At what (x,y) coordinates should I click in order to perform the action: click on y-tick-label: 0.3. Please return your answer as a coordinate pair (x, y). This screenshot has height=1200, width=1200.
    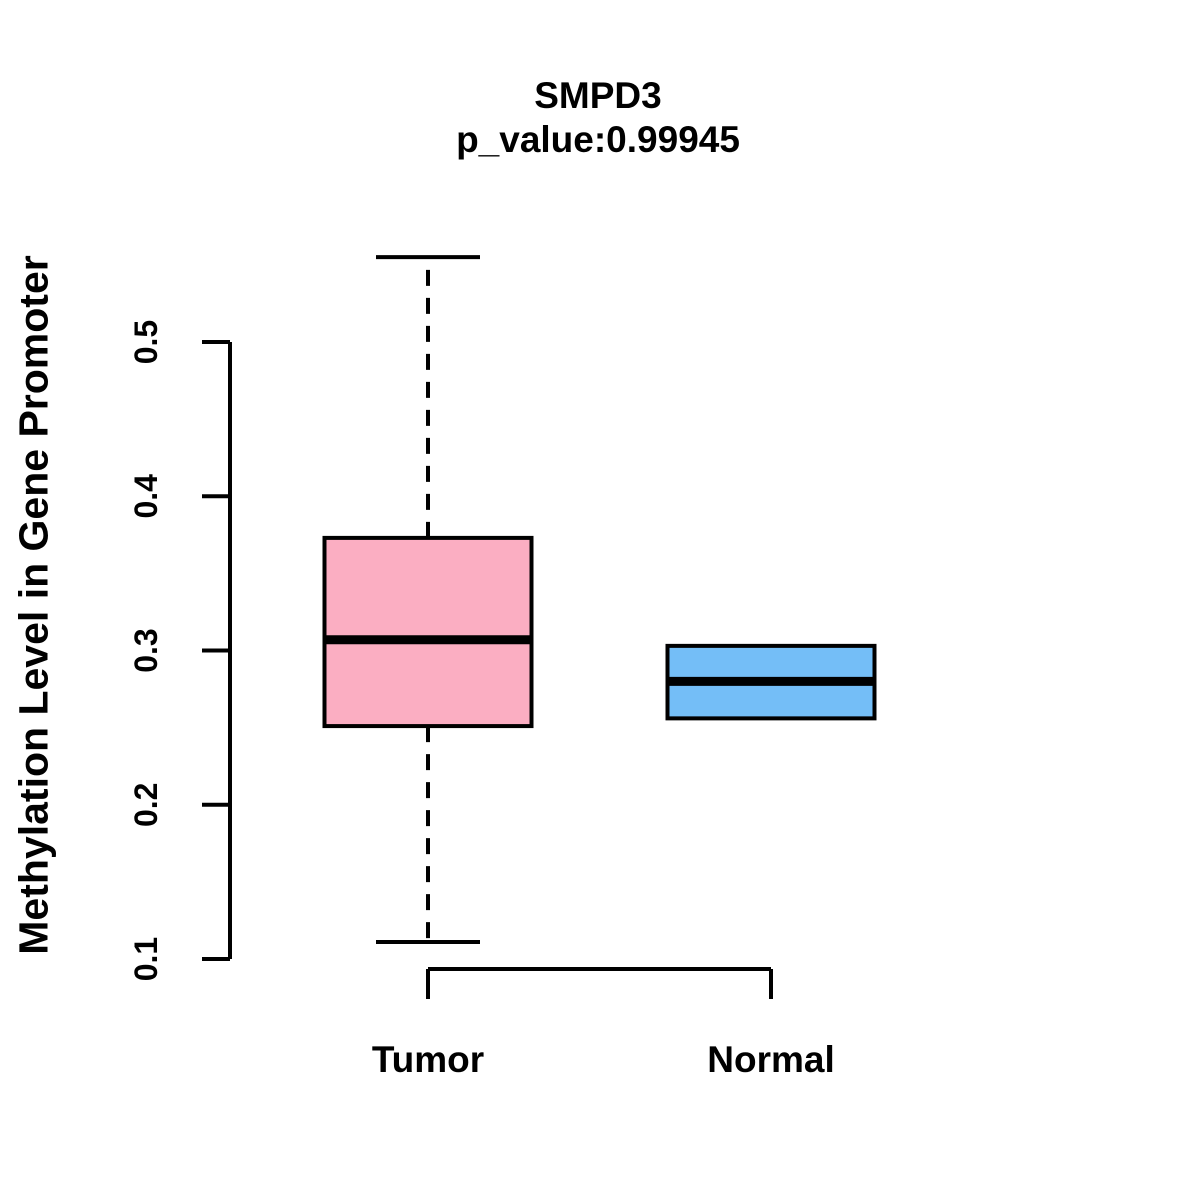
    Looking at the image, I should click on (146, 650).